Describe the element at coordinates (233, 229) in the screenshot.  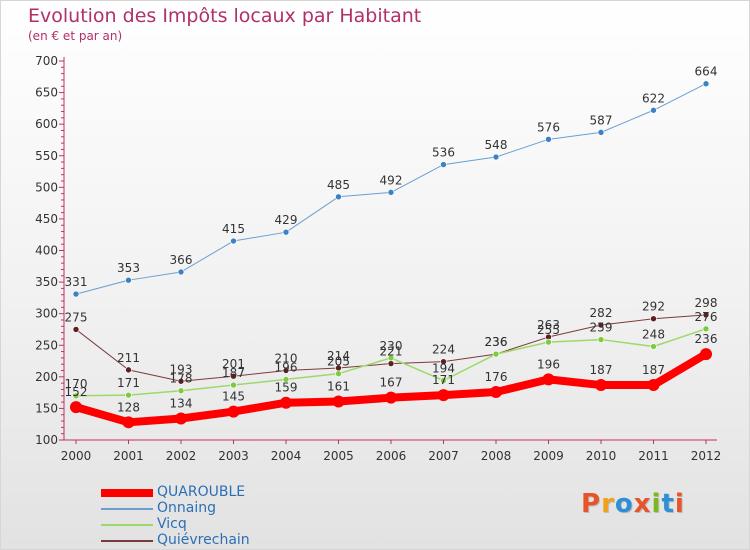
I see `data-label: 415` at that location.